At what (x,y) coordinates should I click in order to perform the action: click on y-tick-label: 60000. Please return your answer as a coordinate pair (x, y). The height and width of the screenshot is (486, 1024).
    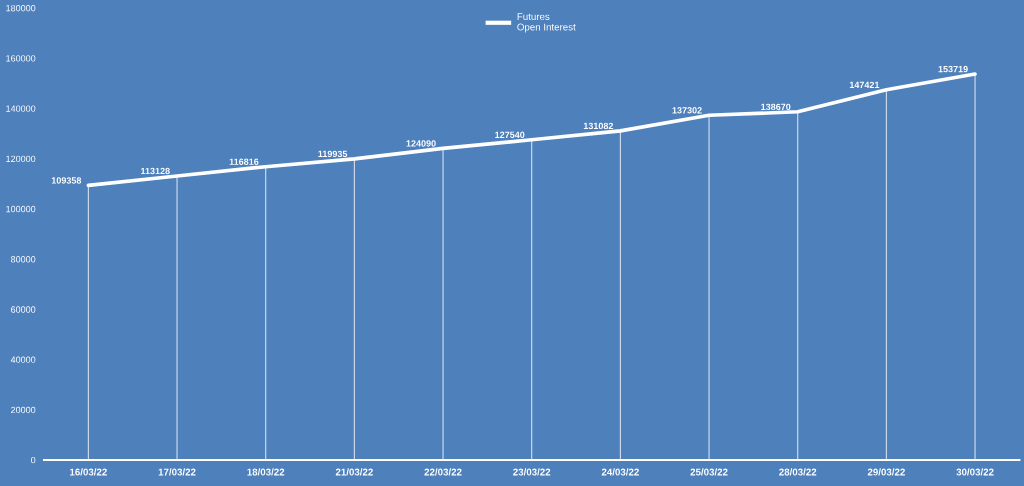
    Looking at the image, I should click on (23, 309).